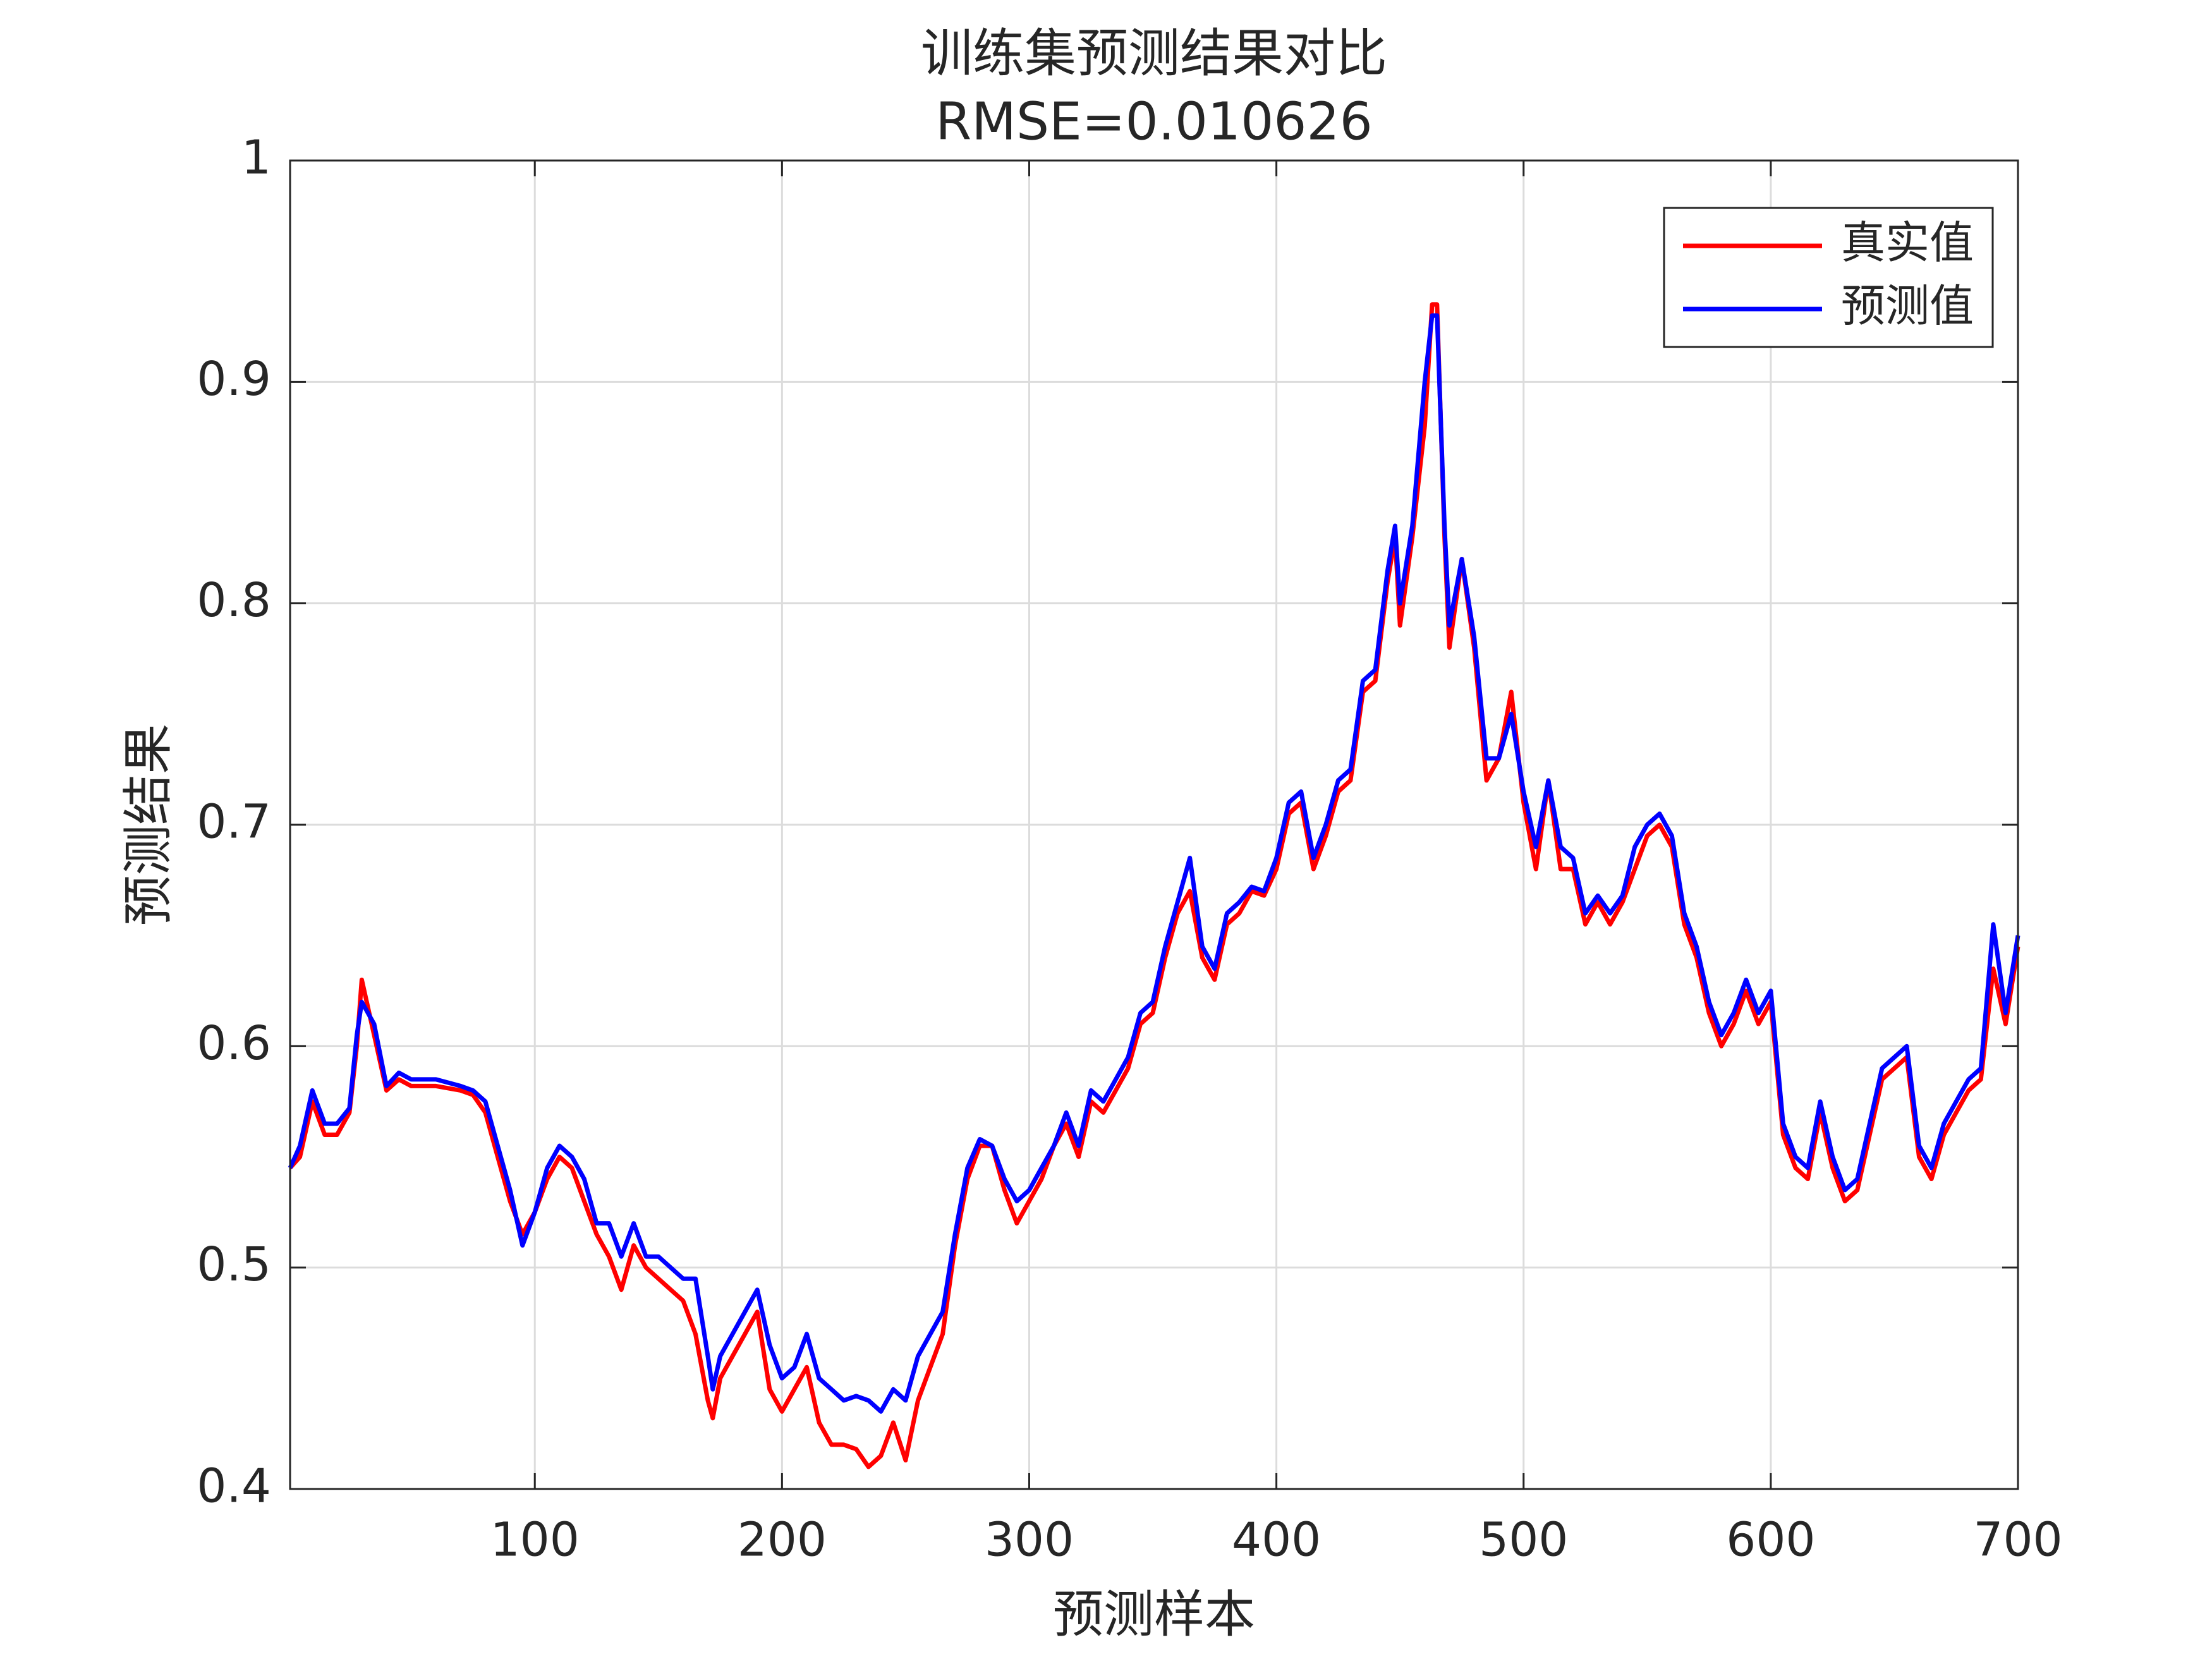  I want to click on y-tick-label: 0.5, so click(234, 1264).